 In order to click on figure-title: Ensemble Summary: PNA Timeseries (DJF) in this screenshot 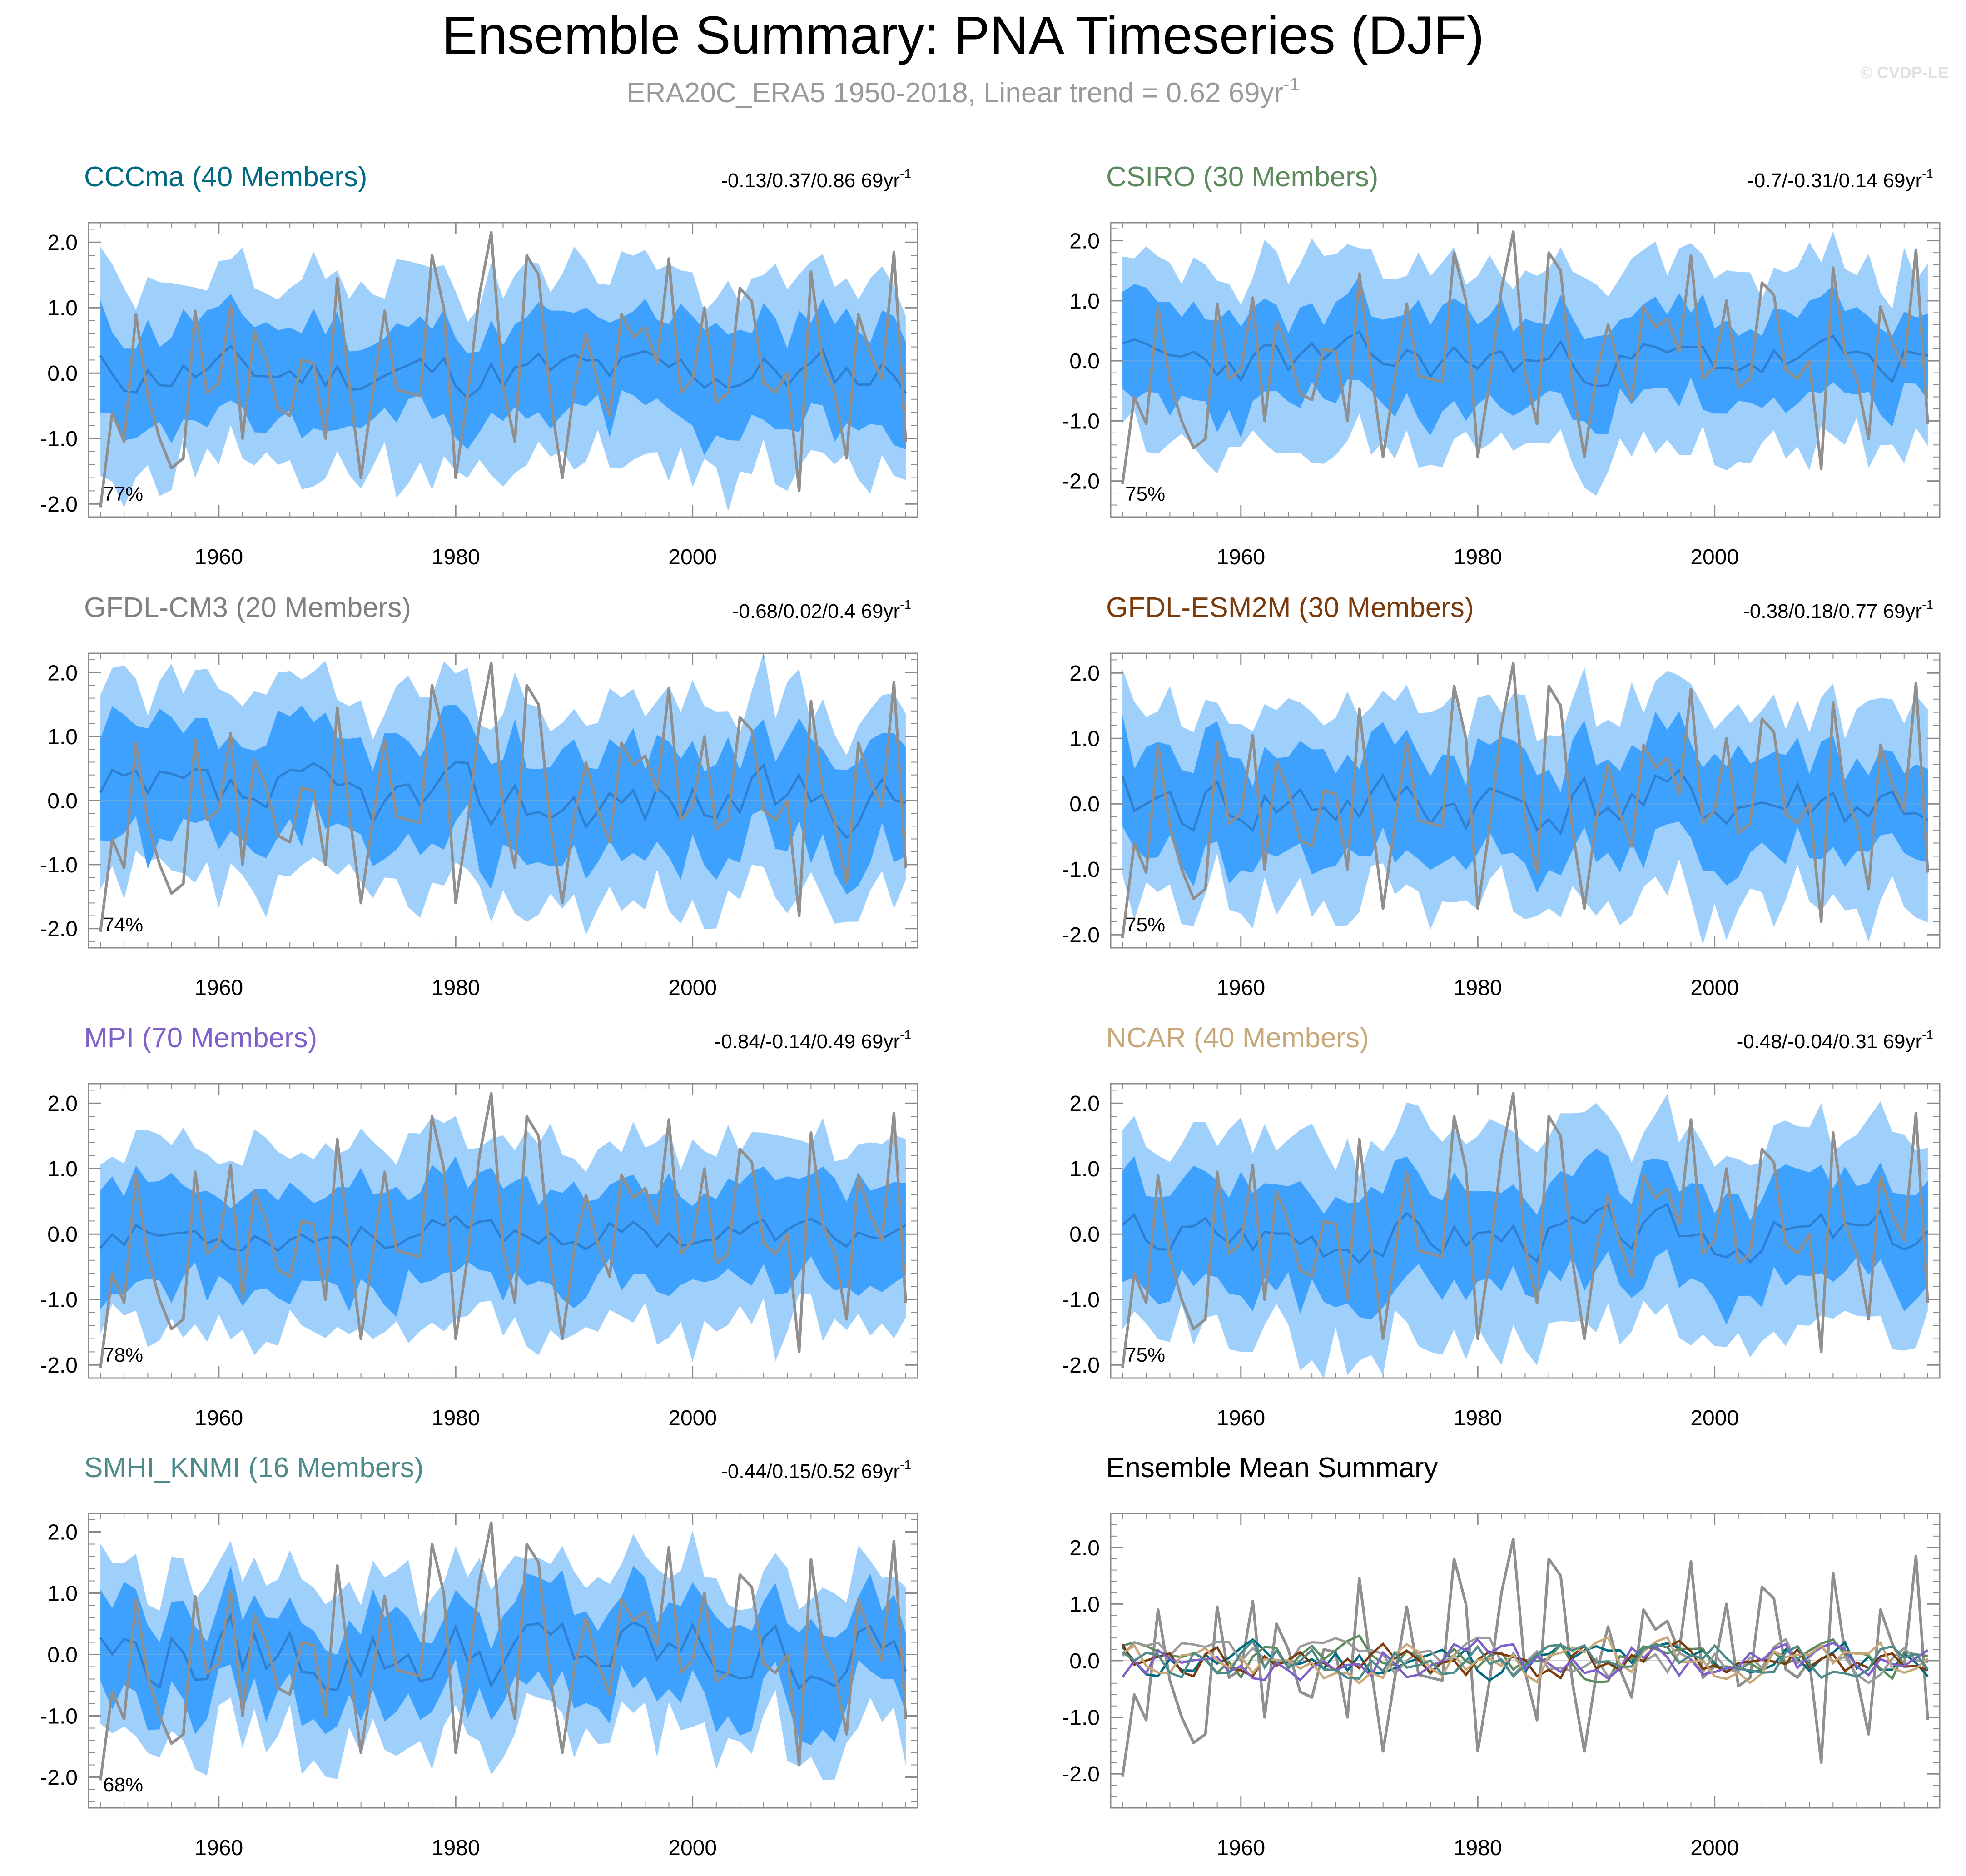, I will do `click(963, 35)`.